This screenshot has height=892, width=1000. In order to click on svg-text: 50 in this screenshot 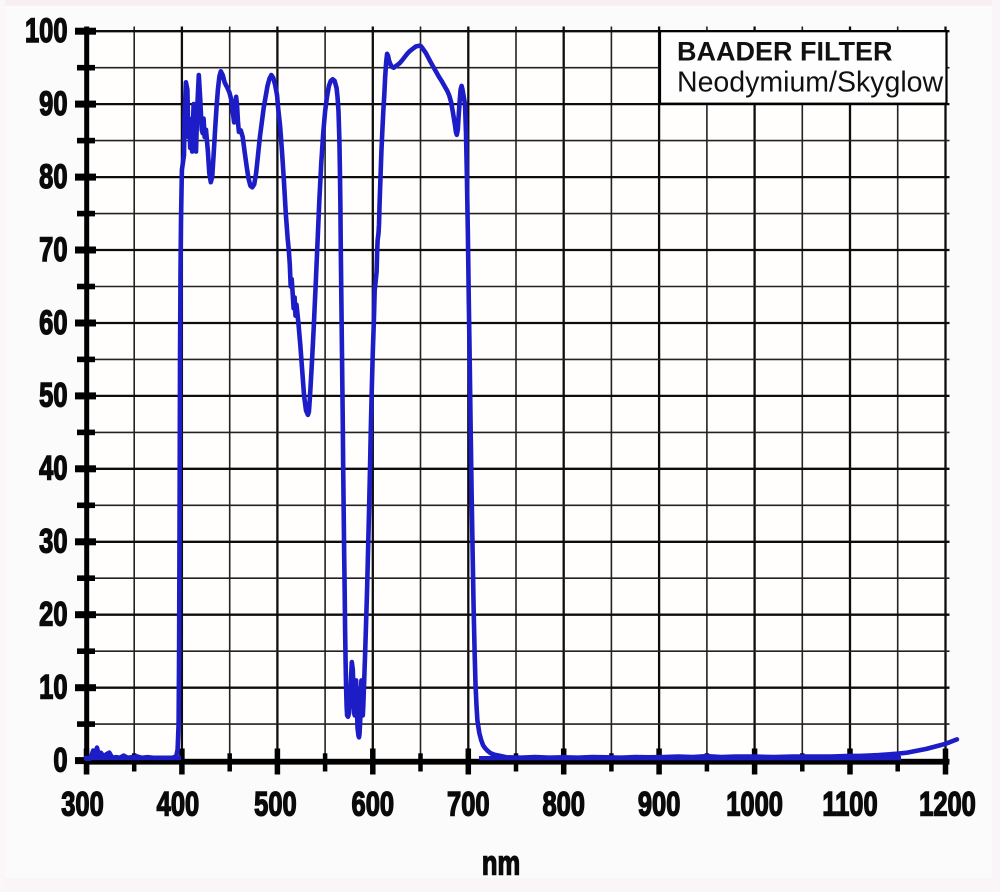, I will do `click(53, 395)`.